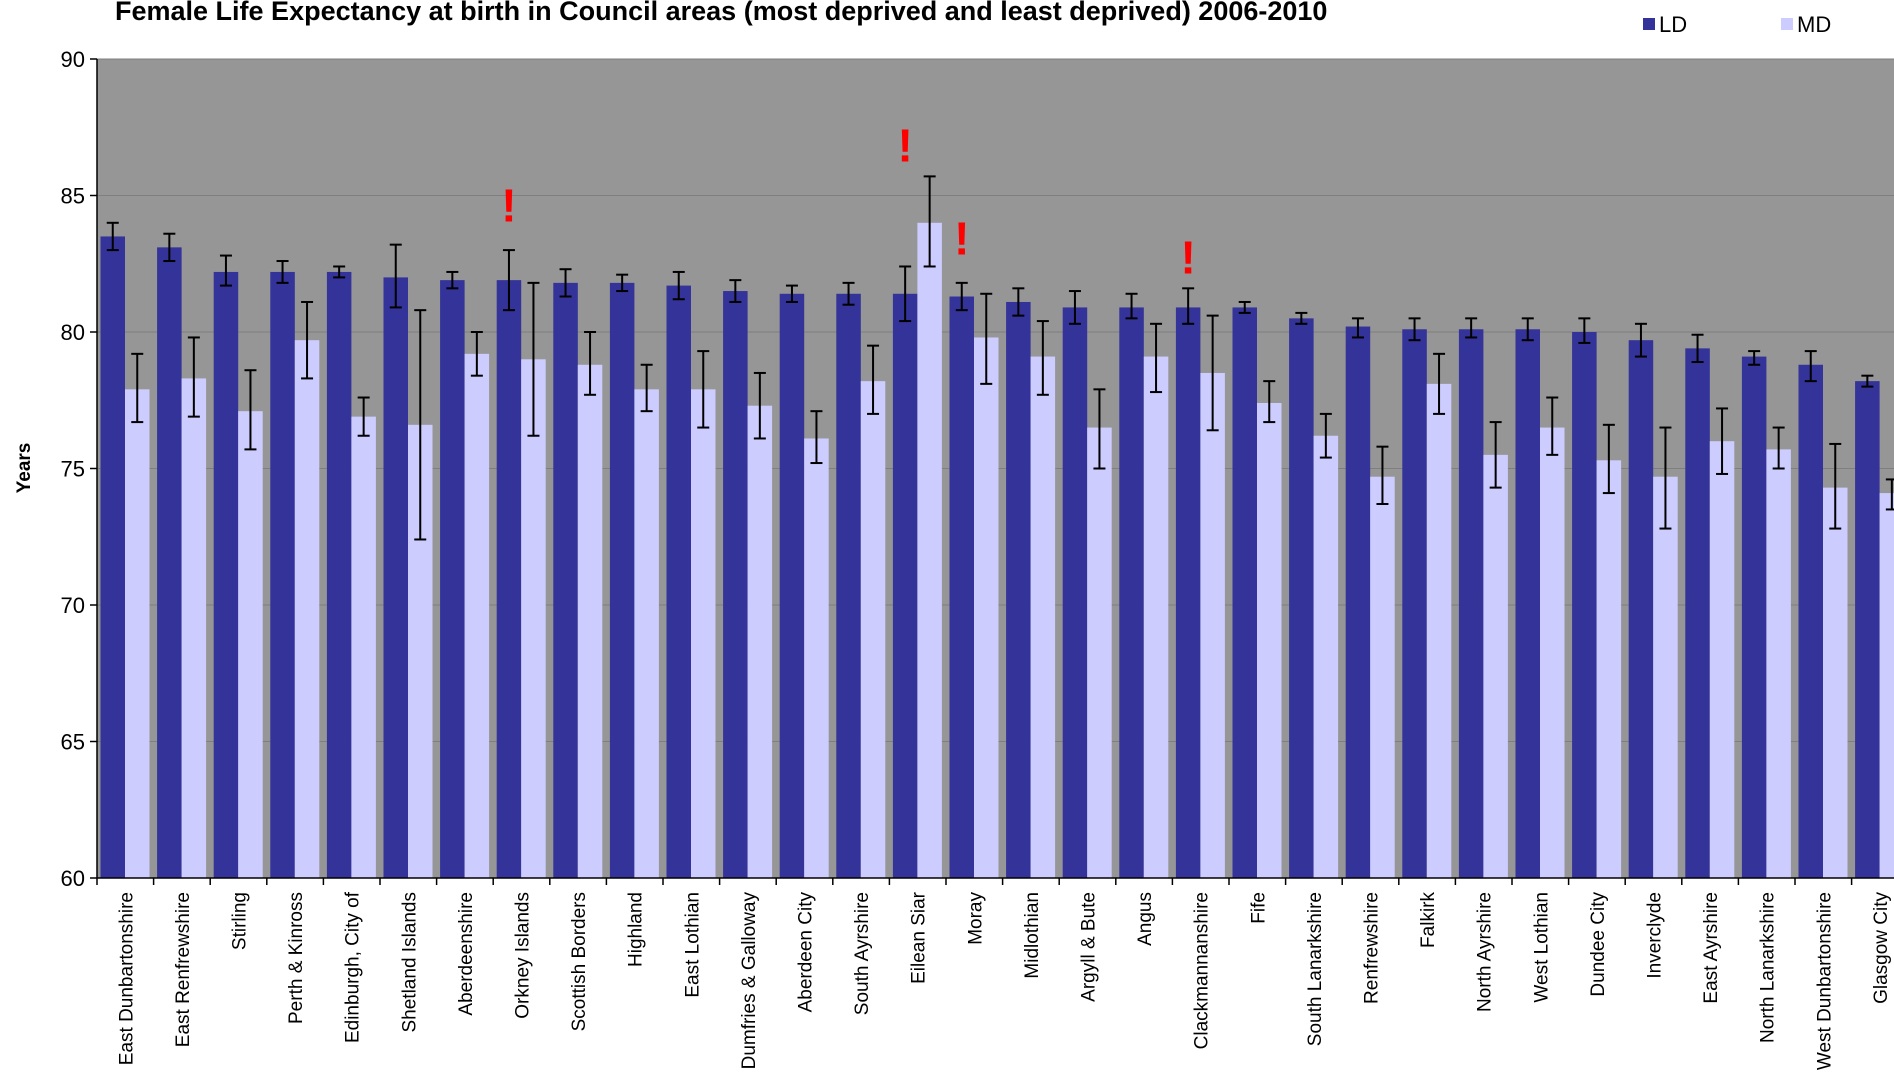 The width and height of the screenshot is (1894, 1092). What do you see at coordinates (1881, 948) in the screenshot?
I see `x-tick-label: Glasgow City` at bounding box center [1881, 948].